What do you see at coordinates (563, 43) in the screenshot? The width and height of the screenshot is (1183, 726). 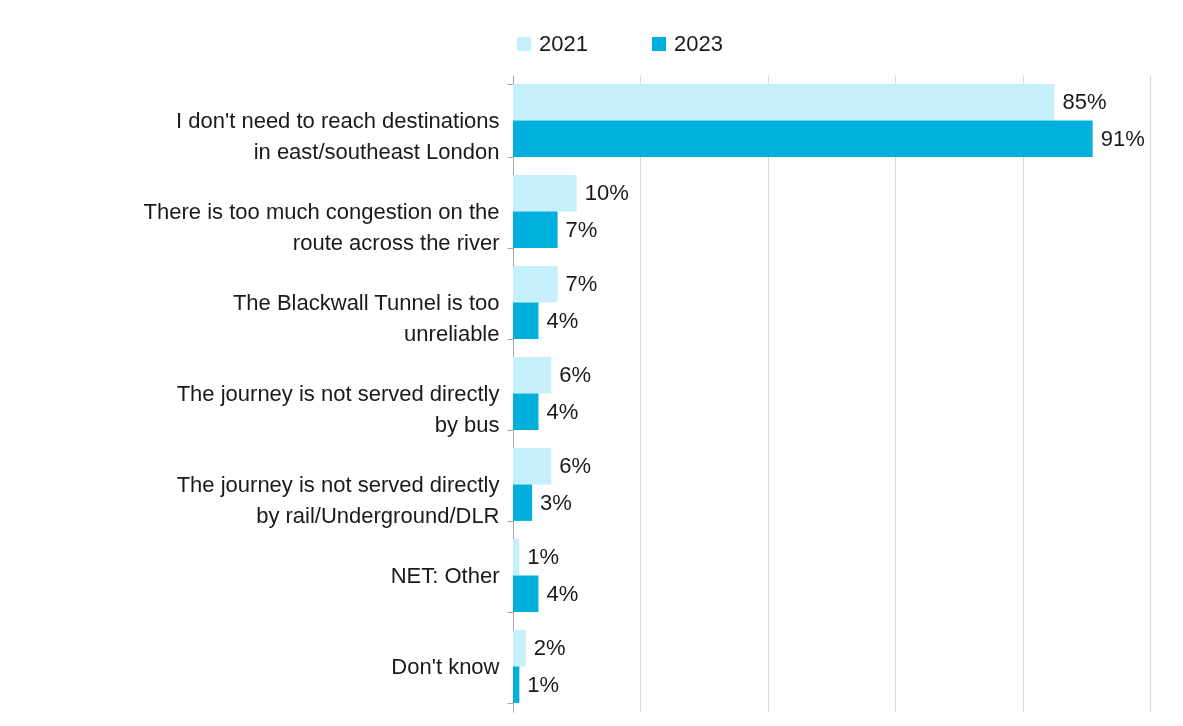 I see `legend-label: 2021` at bounding box center [563, 43].